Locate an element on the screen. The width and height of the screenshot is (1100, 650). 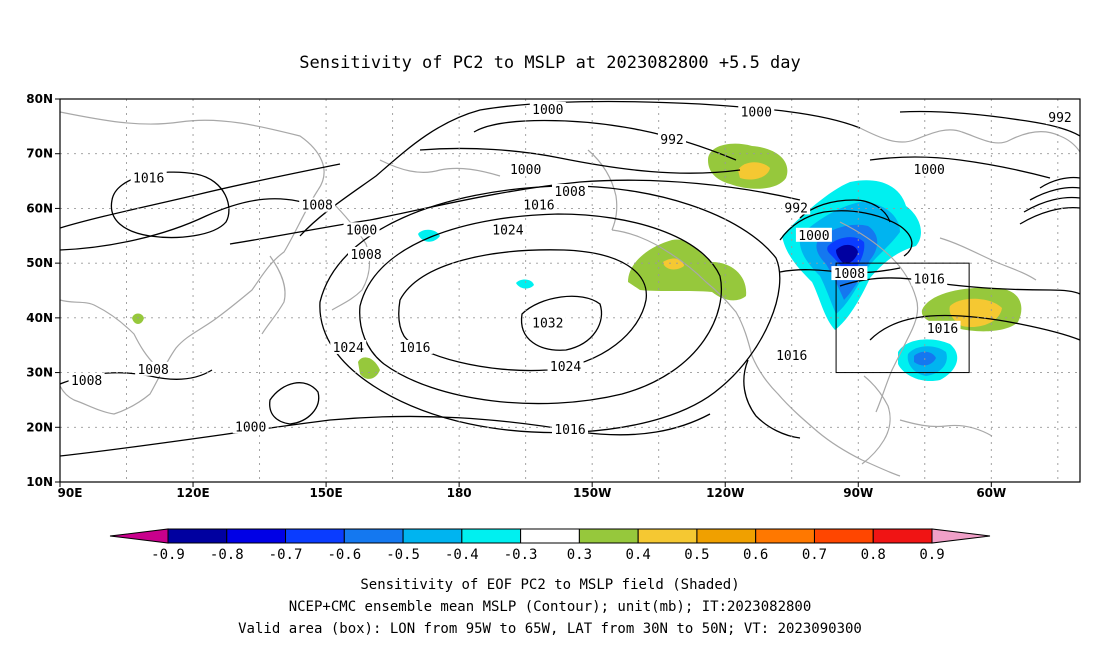
contour-label: 1032 is located at coordinates (547, 323).